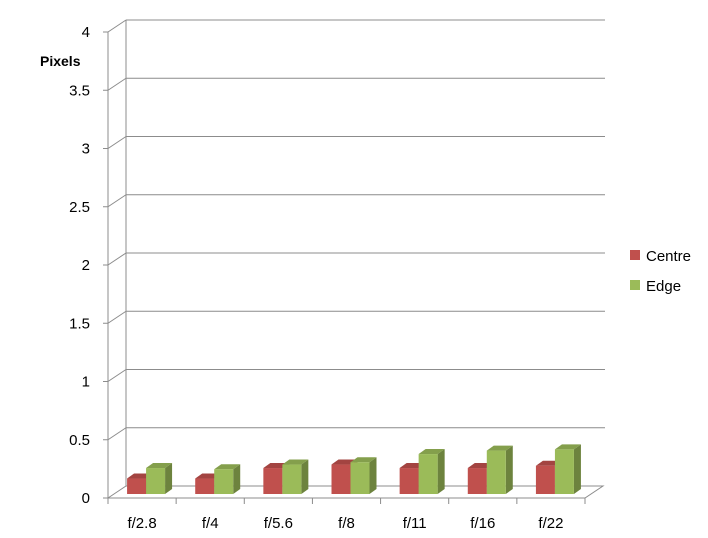 The height and width of the screenshot is (538, 708). I want to click on x-tick-label: f/16, so click(482, 523).